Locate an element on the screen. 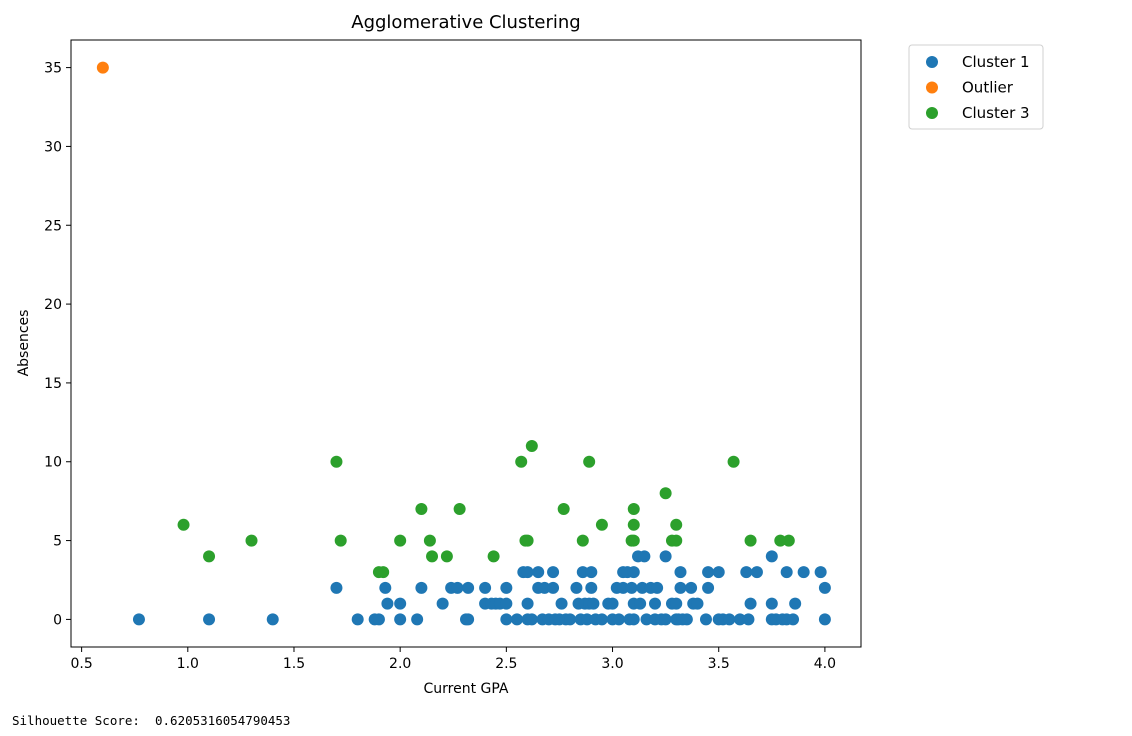 Image resolution: width=1132 pixels, height=736 pixels. legend-frame is located at coordinates (976, 87).